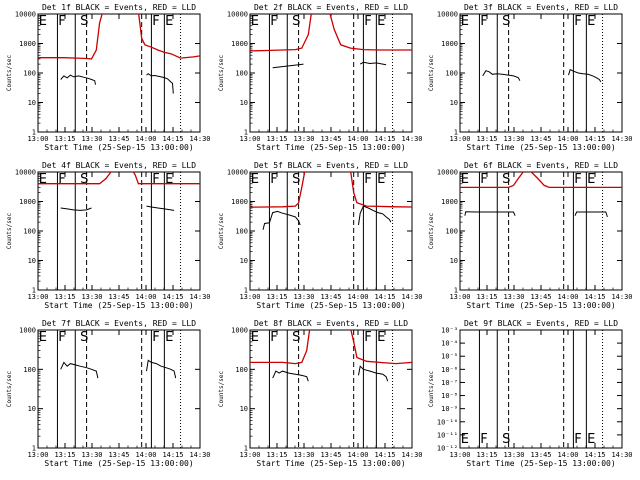 The height and width of the screenshot is (480, 640). Describe the element at coordinates (119, 323) in the screenshot. I see `panel-title: Det 7f BLACK = Events, RED = LLD` at that location.